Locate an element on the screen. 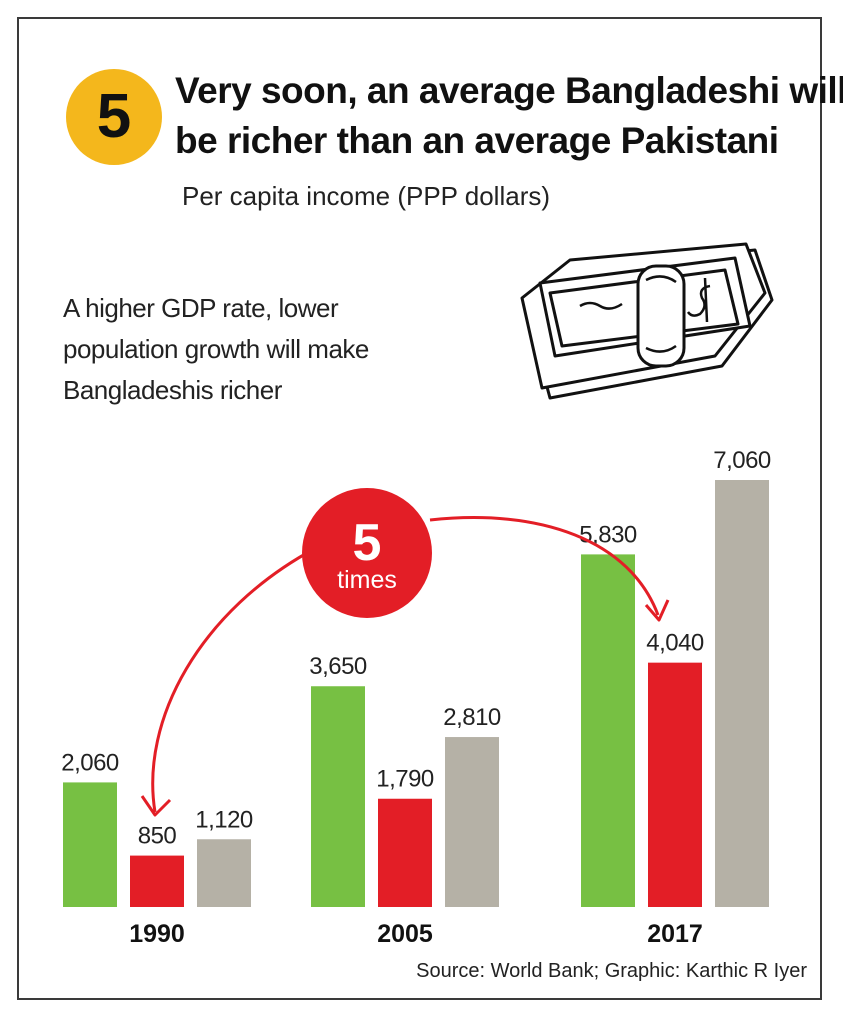  callout-circle is located at coordinates (367, 553).